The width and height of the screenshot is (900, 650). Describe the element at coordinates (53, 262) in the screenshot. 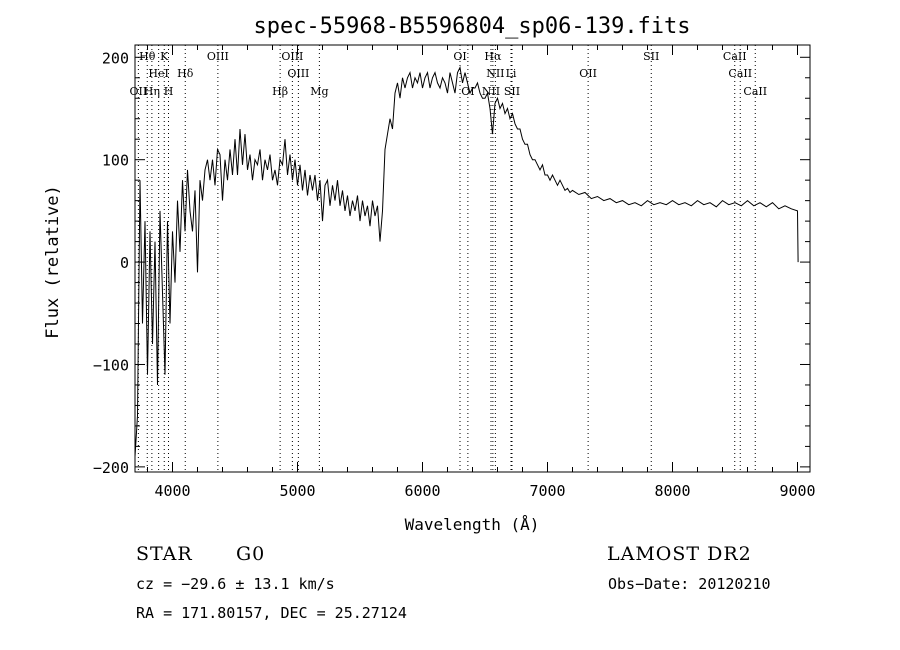

I see `y-axis-label: Flux (relative)` at that location.